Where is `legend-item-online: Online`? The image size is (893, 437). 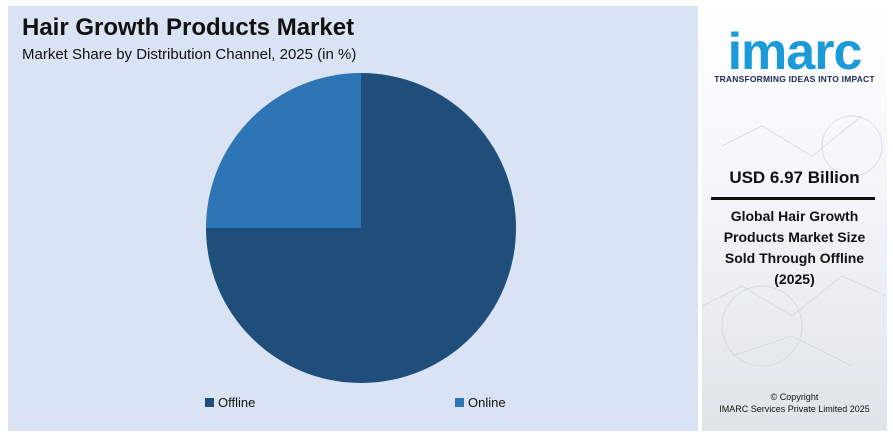
legend-item-online: Online is located at coordinates (480, 402).